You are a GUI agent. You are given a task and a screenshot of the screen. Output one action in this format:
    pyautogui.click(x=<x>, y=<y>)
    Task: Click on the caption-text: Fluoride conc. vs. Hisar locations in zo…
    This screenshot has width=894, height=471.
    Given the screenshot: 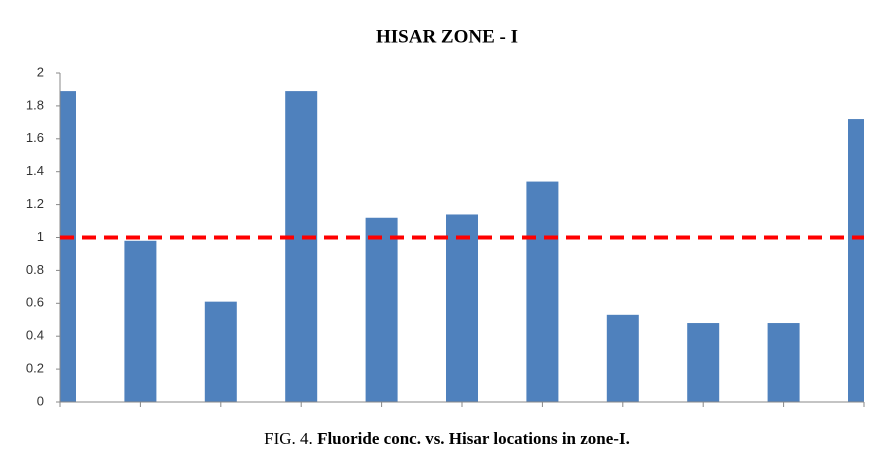 What is the action you would take?
    pyautogui.click(x=473, y=438)
    